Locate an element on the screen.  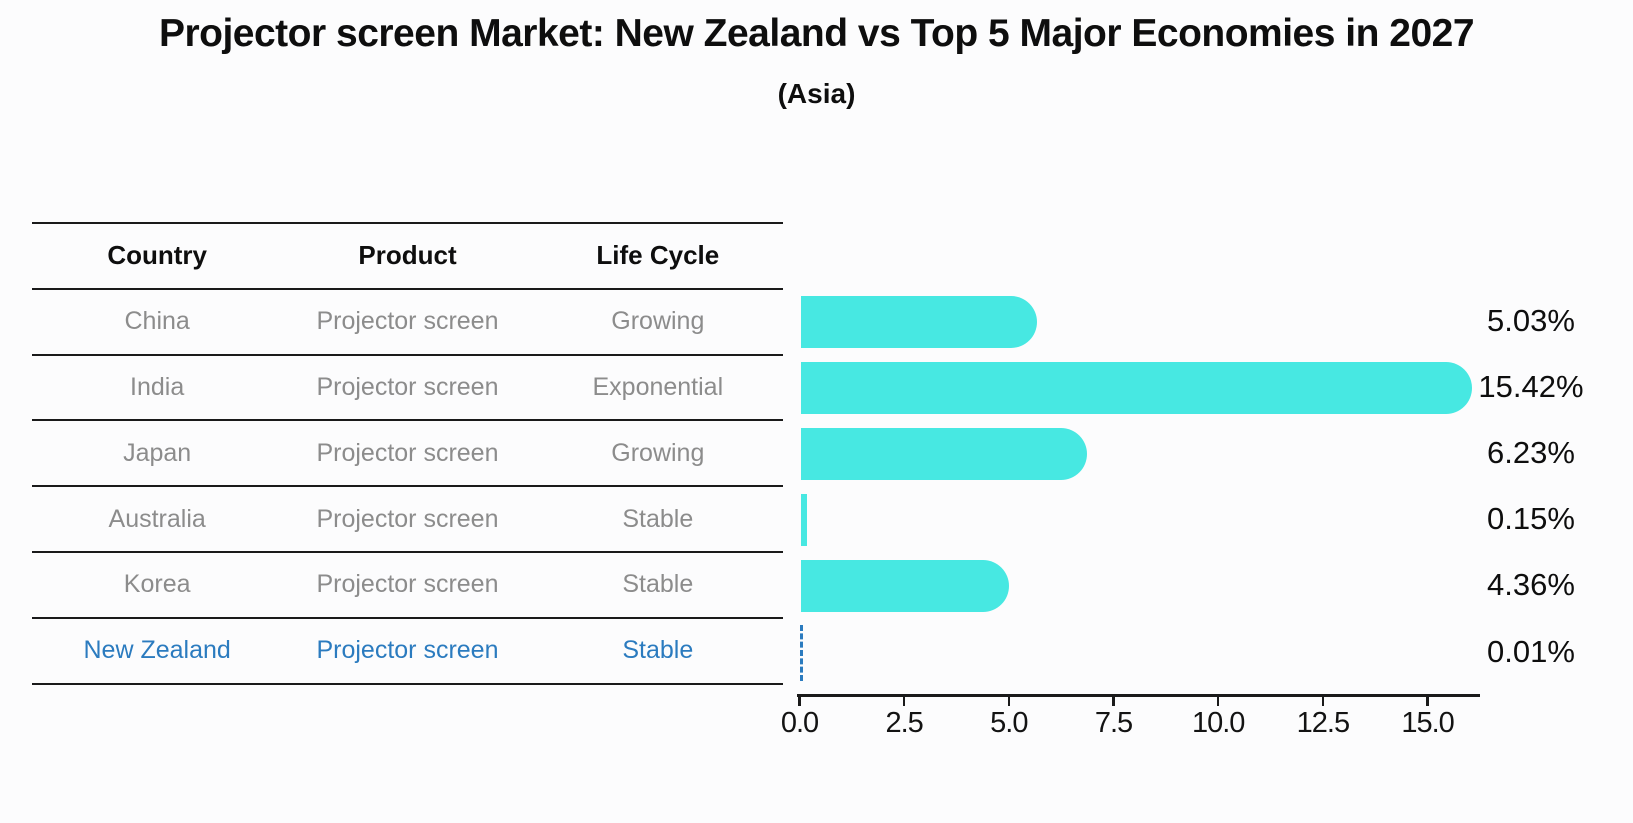
table-row-india: India Projector screen Exponential is located at coordinates (407, 386).